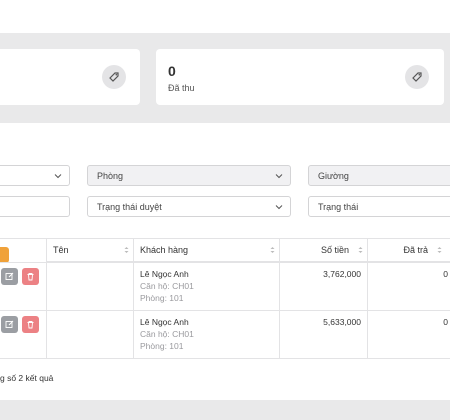  I want to click on stat-label: Đã thu, so click(181, 88).